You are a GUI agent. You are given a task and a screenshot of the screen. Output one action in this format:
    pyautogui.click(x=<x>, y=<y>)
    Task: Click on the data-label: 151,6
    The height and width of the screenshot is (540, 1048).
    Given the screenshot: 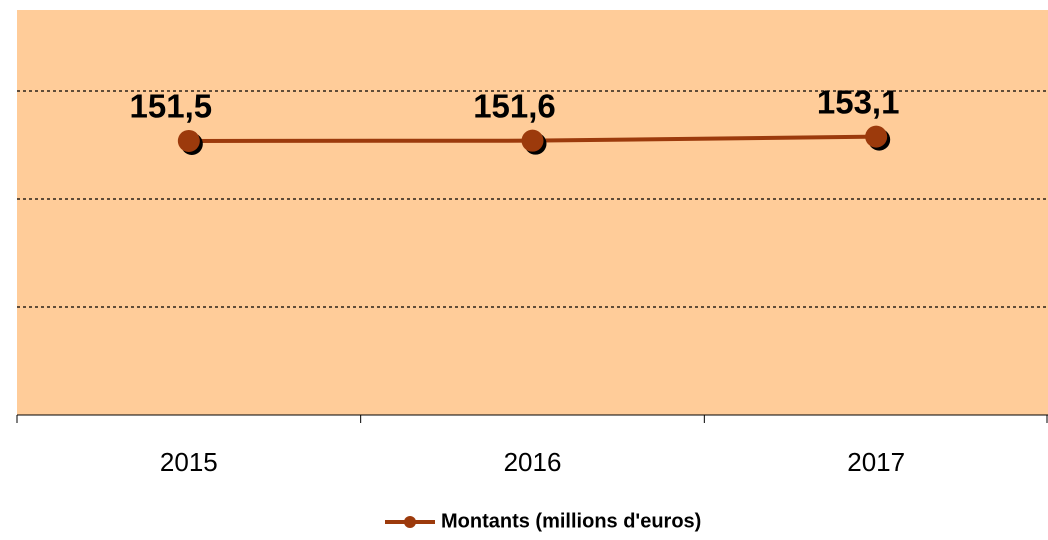 What is the action you would take?
    pyautogui.click(x=514, y=105)
    